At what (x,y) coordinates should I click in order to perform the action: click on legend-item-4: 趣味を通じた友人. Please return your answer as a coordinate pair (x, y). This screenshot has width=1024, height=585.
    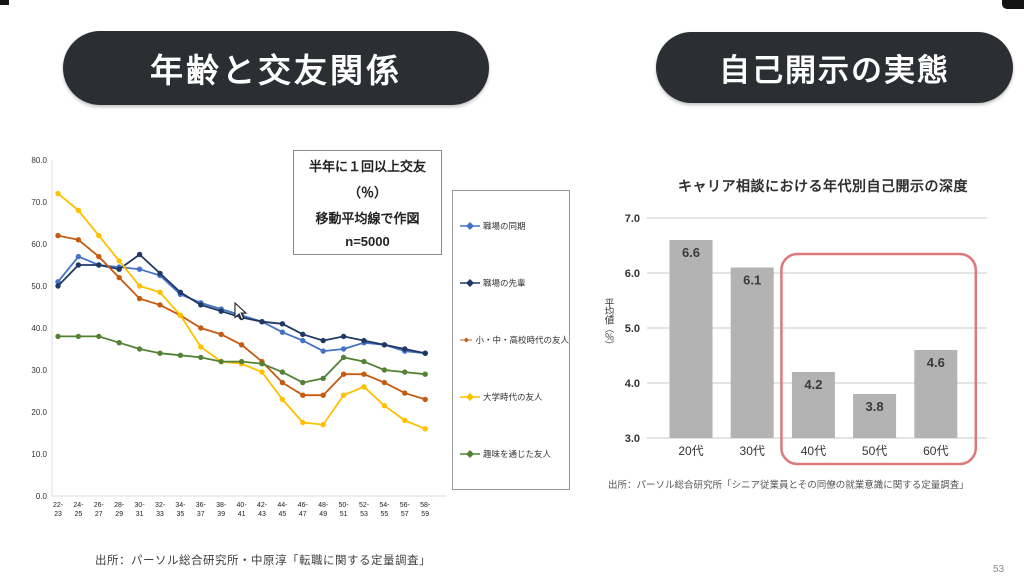
    Looking at the image, I should click on (514, 454).